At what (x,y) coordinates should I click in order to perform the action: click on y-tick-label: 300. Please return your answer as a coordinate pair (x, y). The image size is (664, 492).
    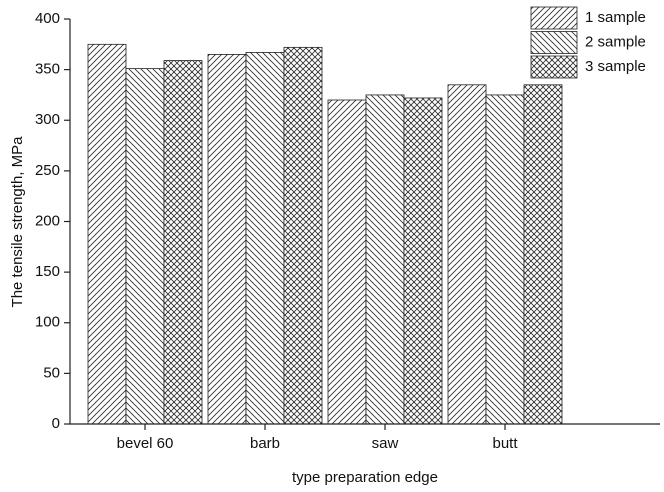
    Looking at the image, I should click on (47, 119).